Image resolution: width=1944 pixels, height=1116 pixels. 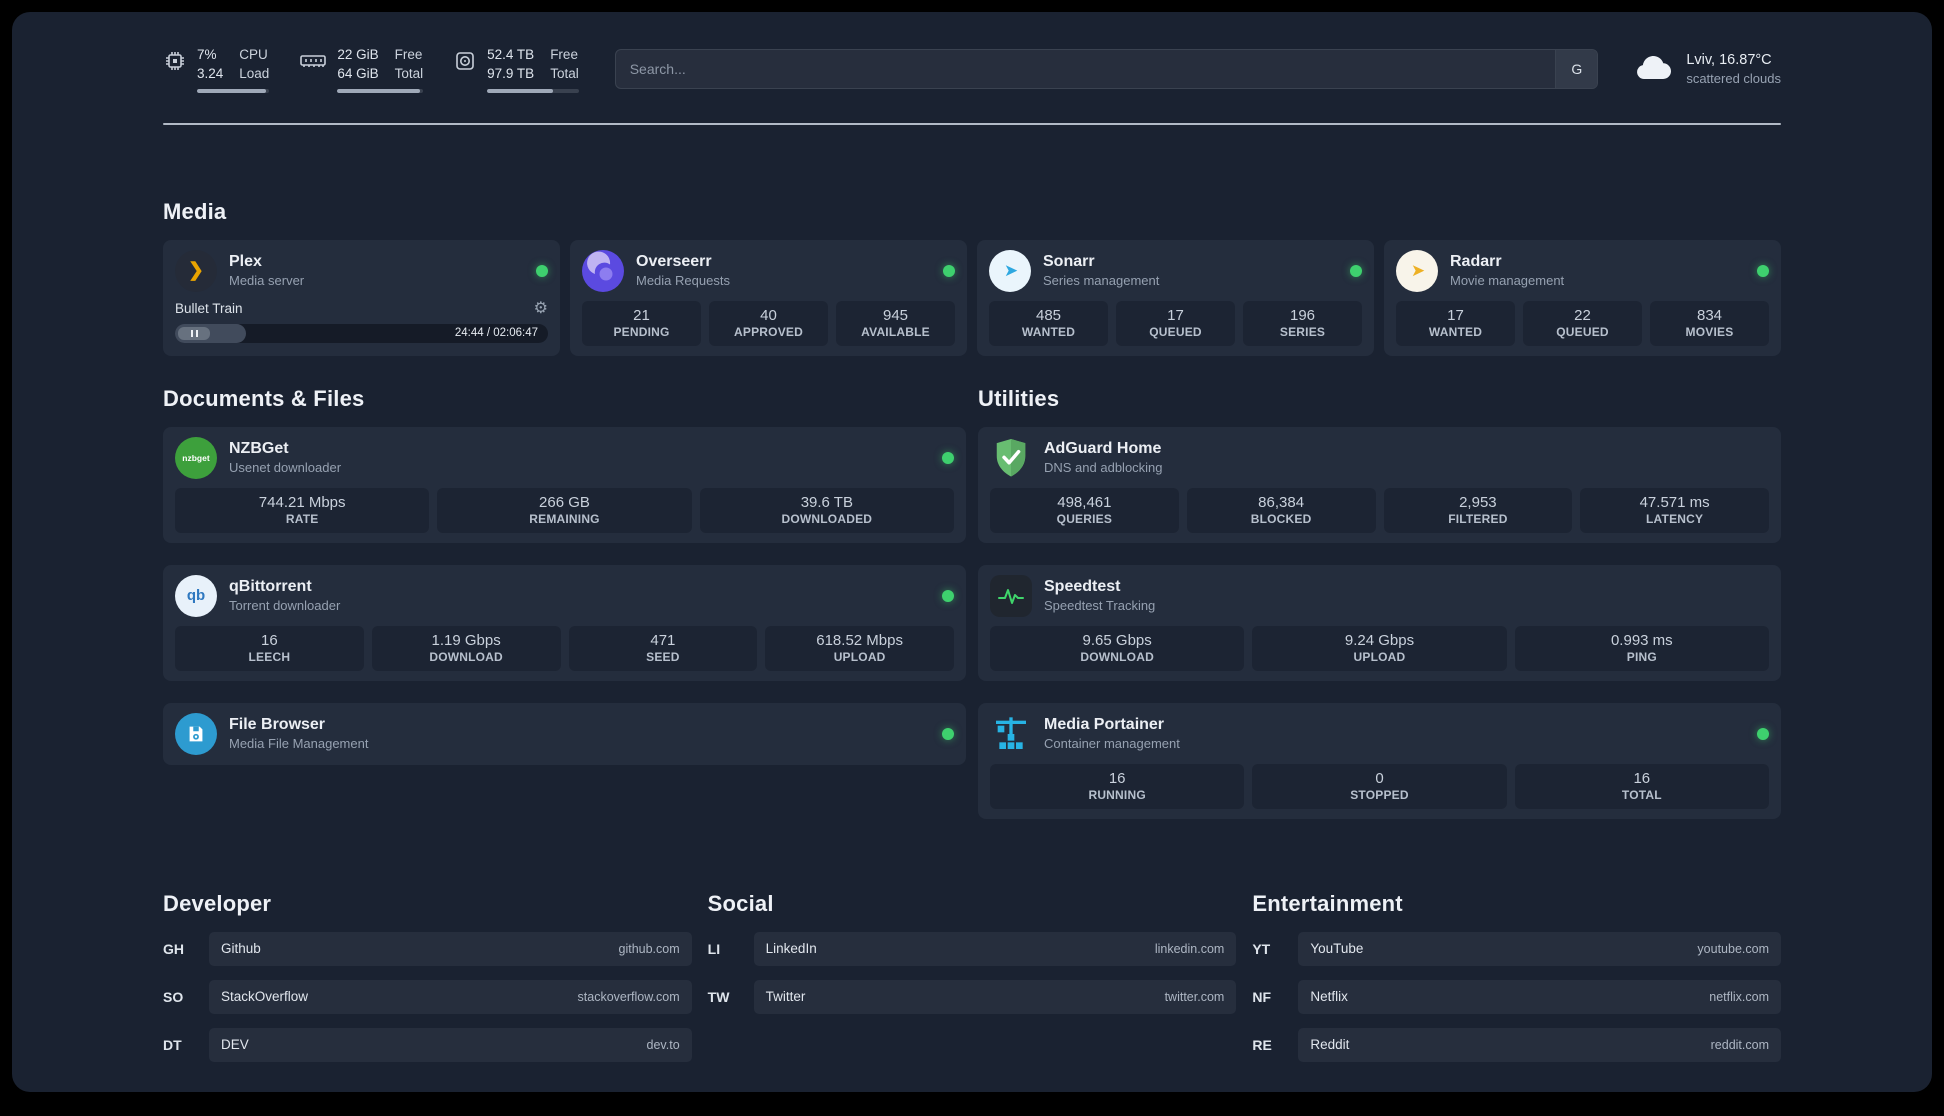 What do you see at coordinates (533, 90) in the screenshot?
I see `disk-usage-bar` at bounding box center [533, 90].